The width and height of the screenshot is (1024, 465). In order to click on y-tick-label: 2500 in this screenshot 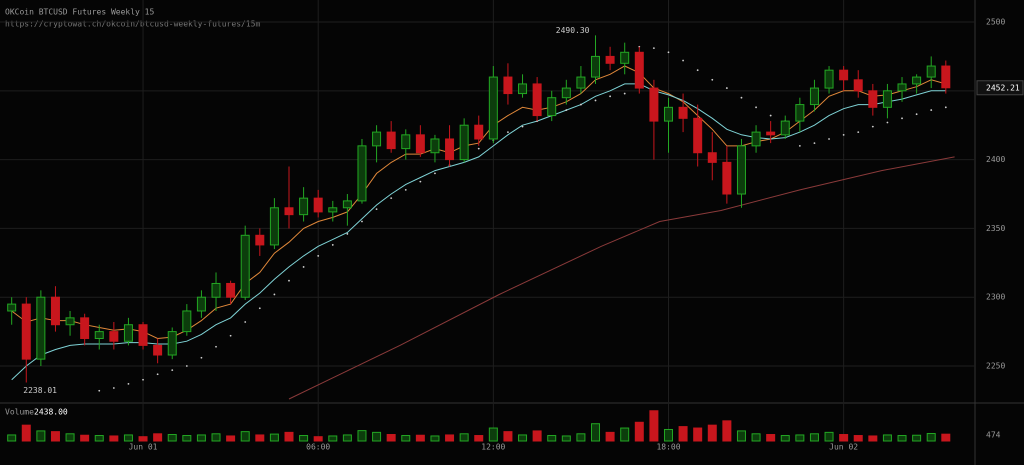, I will do `click(995, 22)`.